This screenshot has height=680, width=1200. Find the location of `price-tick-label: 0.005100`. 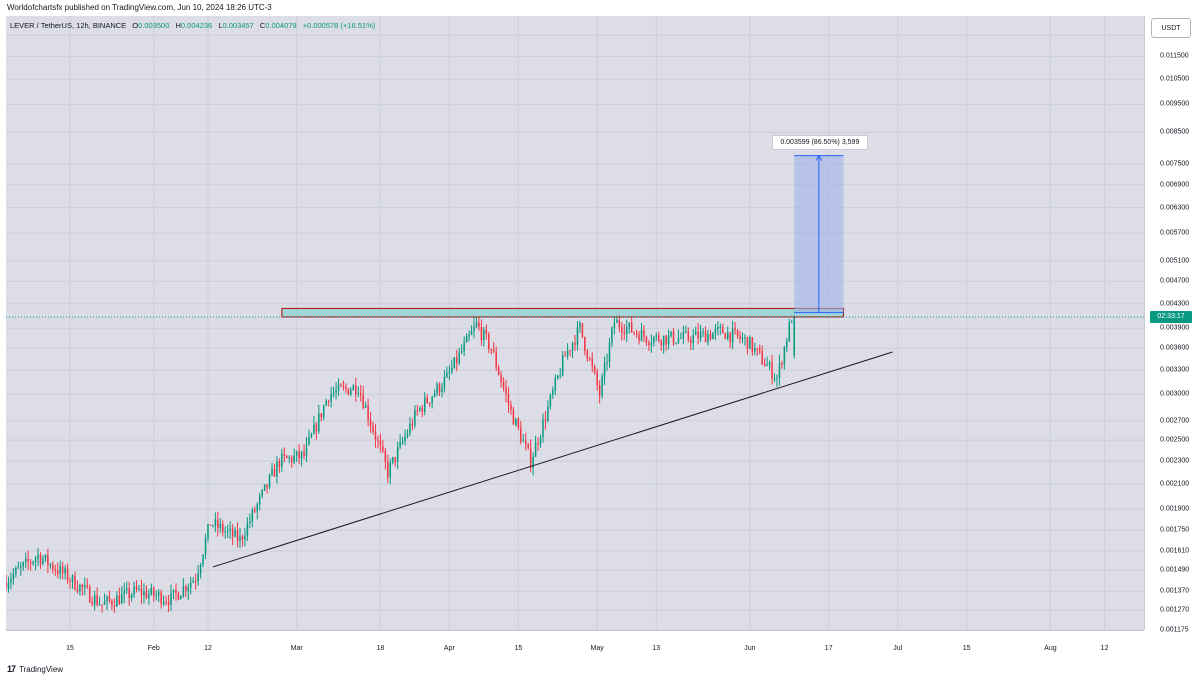

price-tick-label: 0.005100 is located at coordinates (1175, 261).